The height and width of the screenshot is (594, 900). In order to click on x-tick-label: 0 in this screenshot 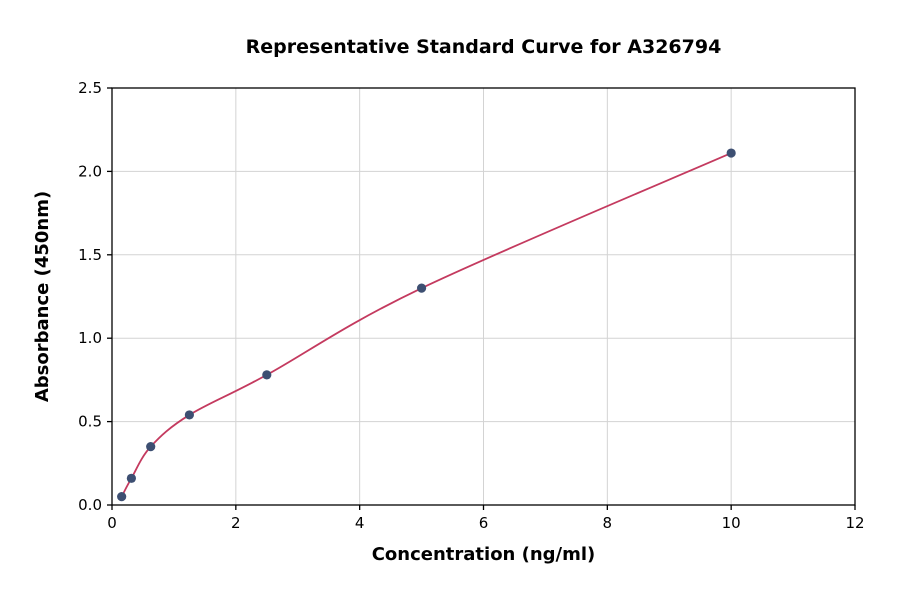, I will do `click(112, 523)`.